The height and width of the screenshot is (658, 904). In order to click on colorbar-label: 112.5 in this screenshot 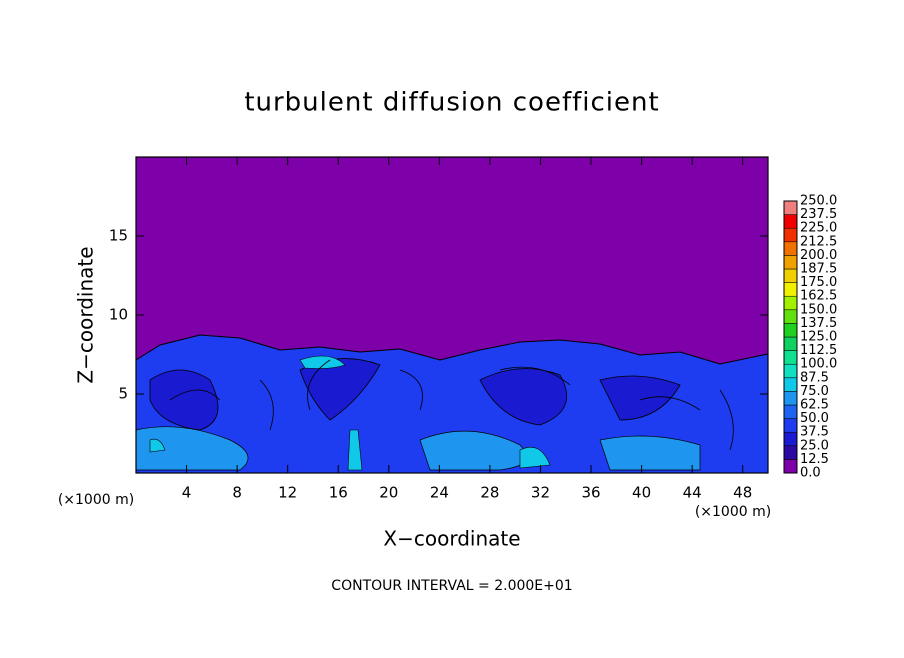, I will do `click(818, 350)`.